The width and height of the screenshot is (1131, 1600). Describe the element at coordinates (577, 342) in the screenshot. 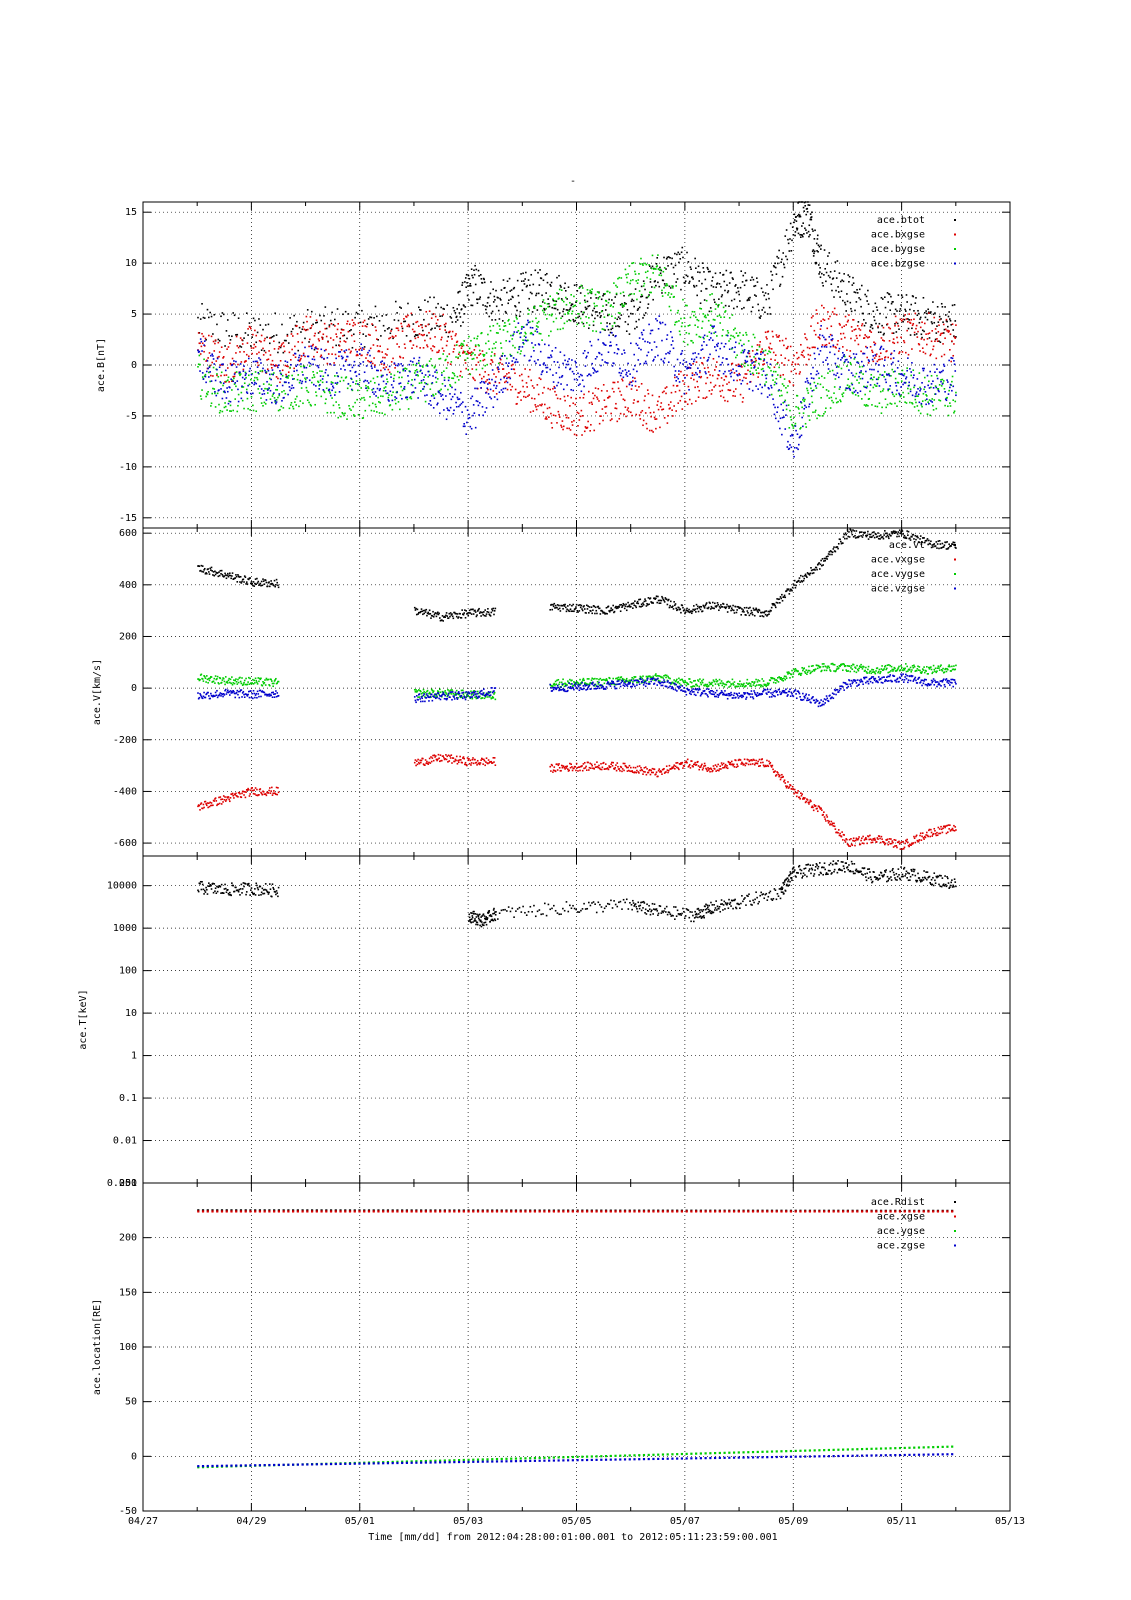

I see `series-ace.bygse` at that location.